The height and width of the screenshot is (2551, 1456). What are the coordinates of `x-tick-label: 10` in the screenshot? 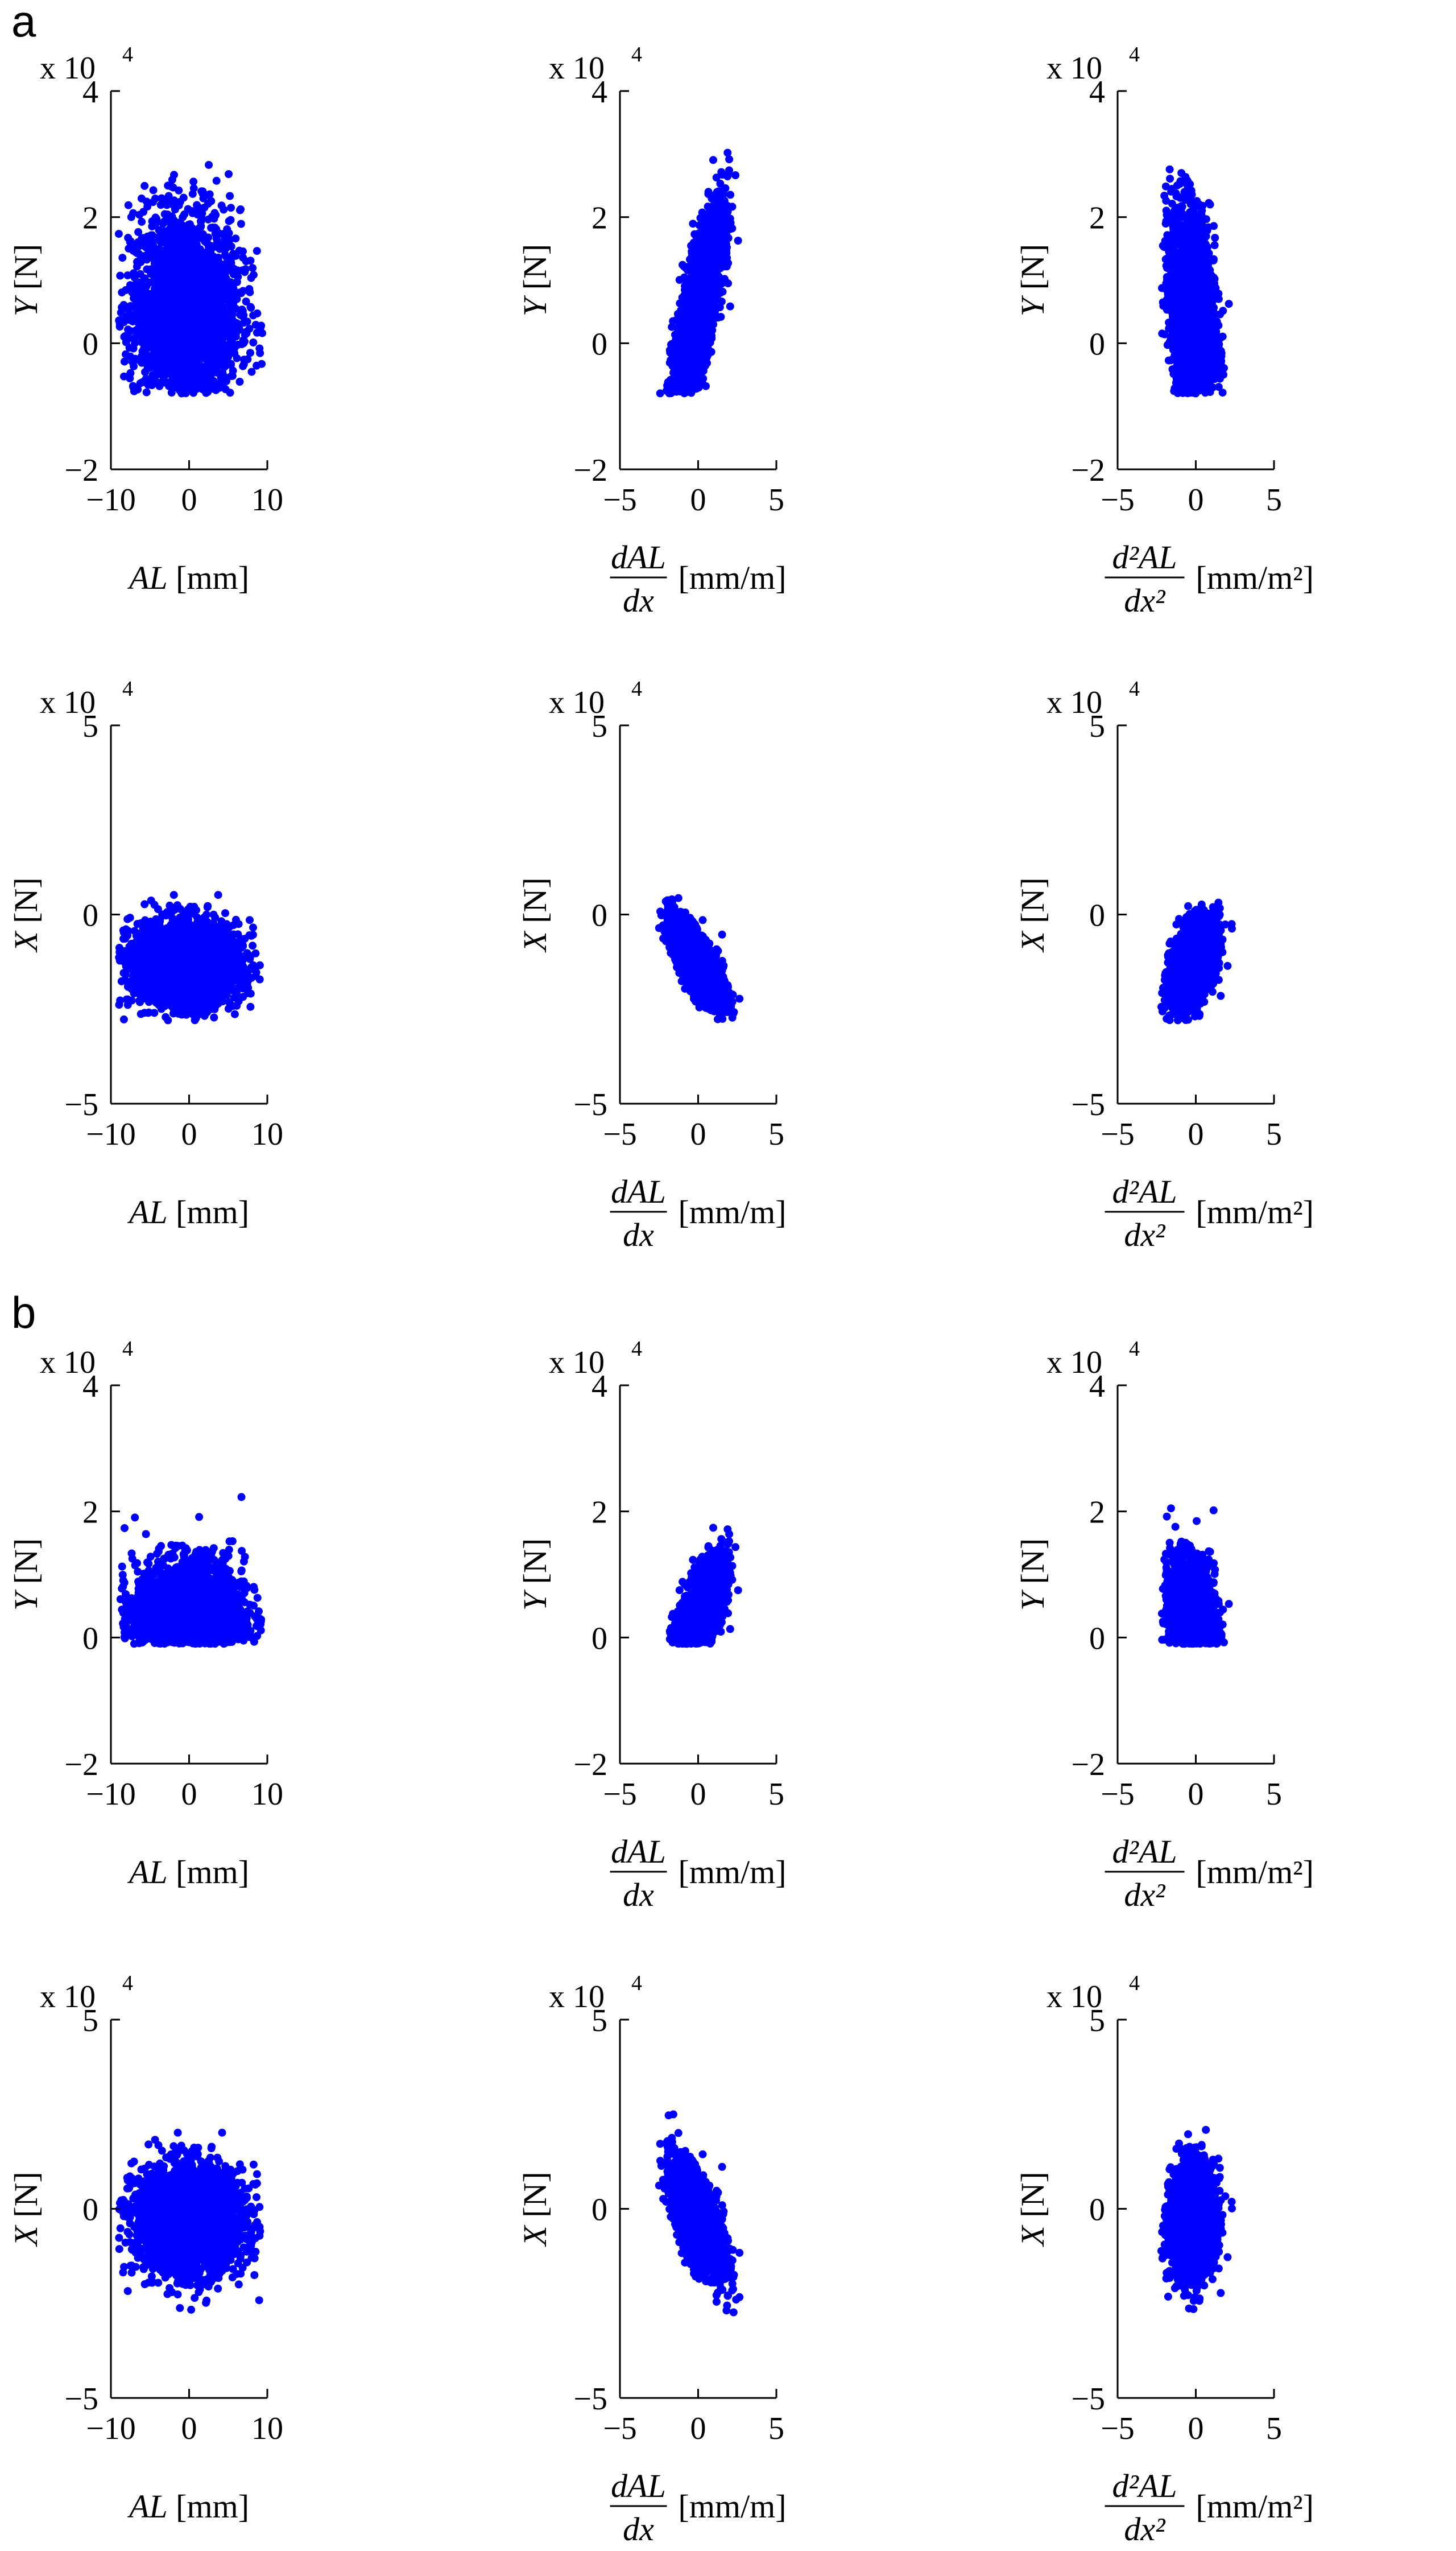 It's located at (267, 500).